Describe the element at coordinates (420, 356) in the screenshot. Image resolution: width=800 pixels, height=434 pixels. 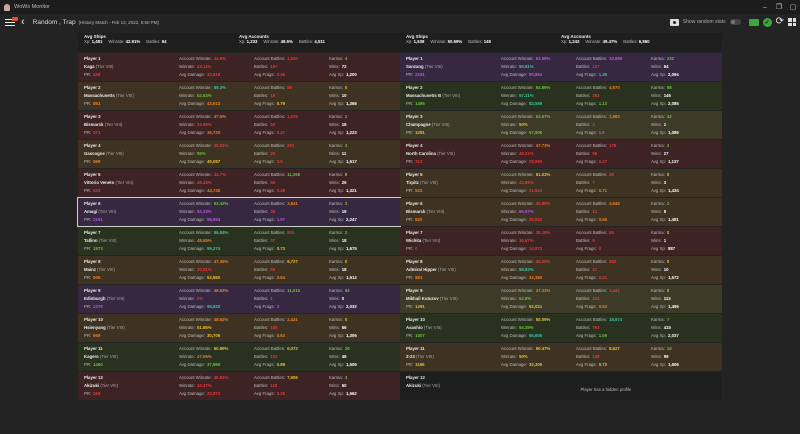
I see `ship-name: Z-23 (Tier VIII)` at that location.